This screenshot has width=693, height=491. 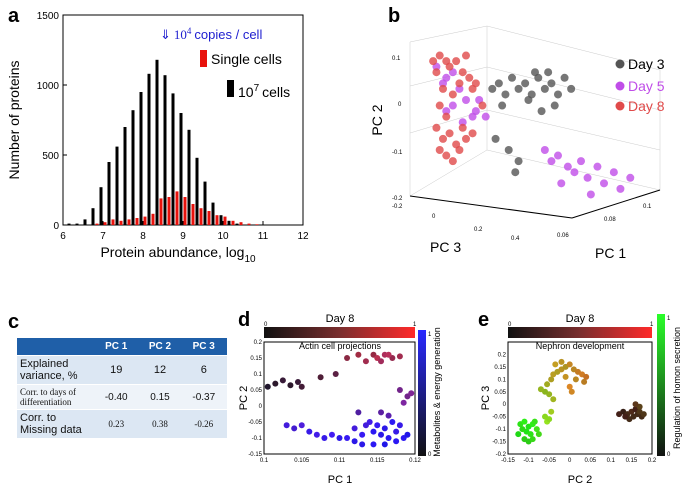 I want to click on x-tick-label: 8, so click(x=143, y=236).